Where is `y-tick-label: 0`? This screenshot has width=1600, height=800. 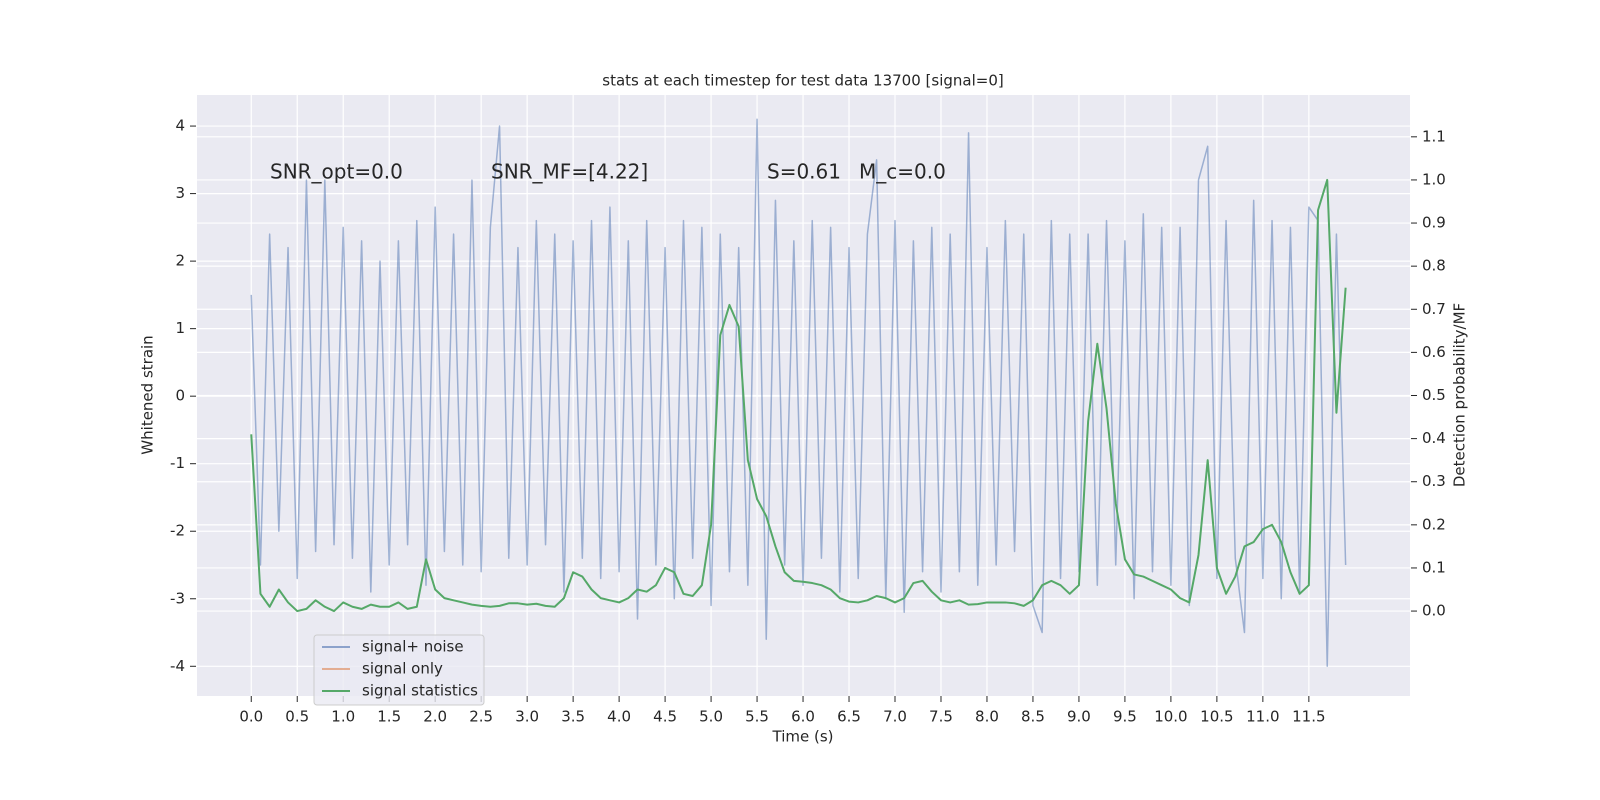
y-tick-label: 0 is located at coordinates (180, 396).